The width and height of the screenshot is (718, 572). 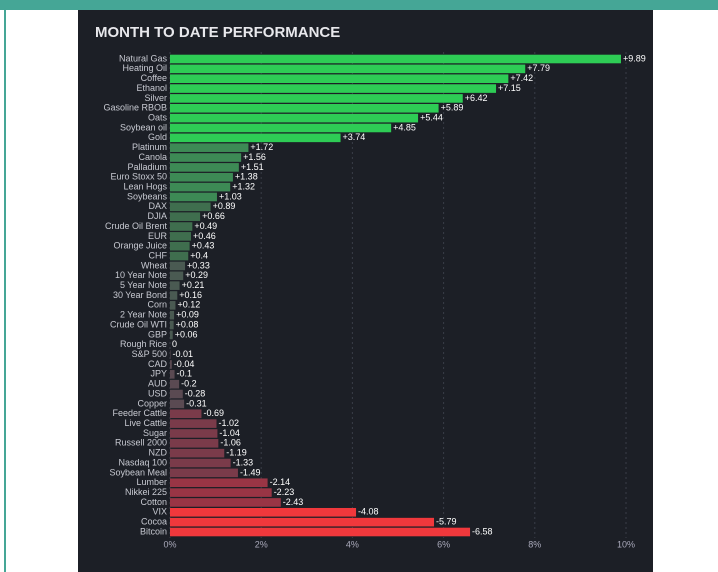 I want to click on value-label: -5.79, so click(x=446, y=522).